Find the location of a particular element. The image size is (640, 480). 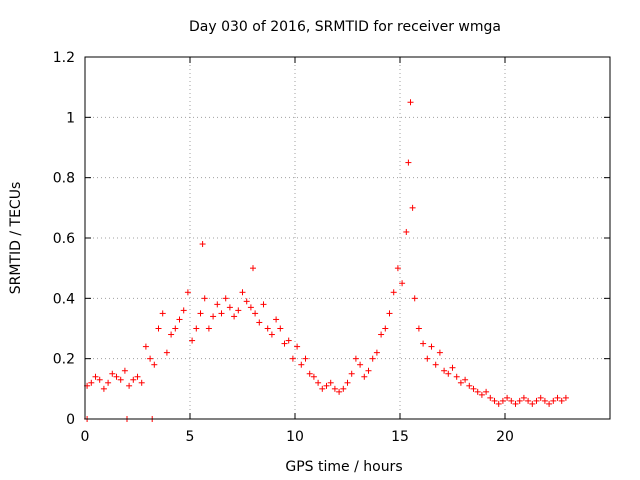

y-tick-label: 1 is located at coordinates (70, 118).